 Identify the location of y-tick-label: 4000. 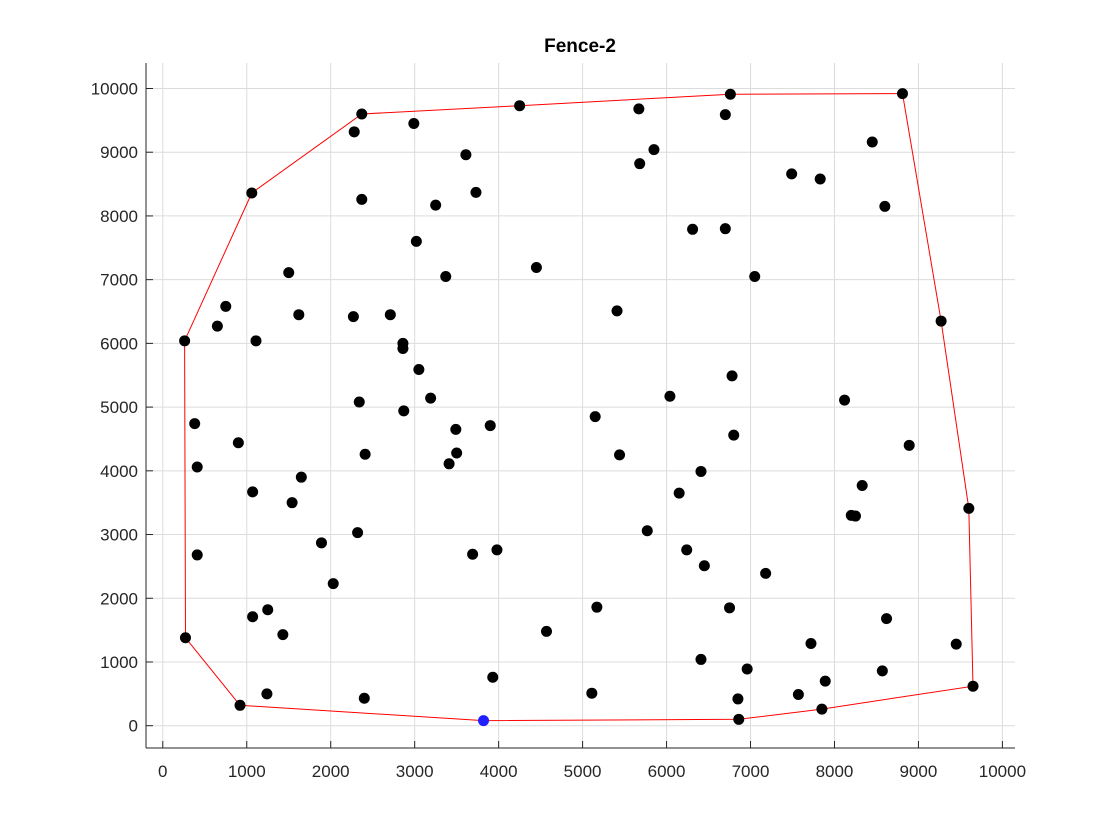
(119, 471).